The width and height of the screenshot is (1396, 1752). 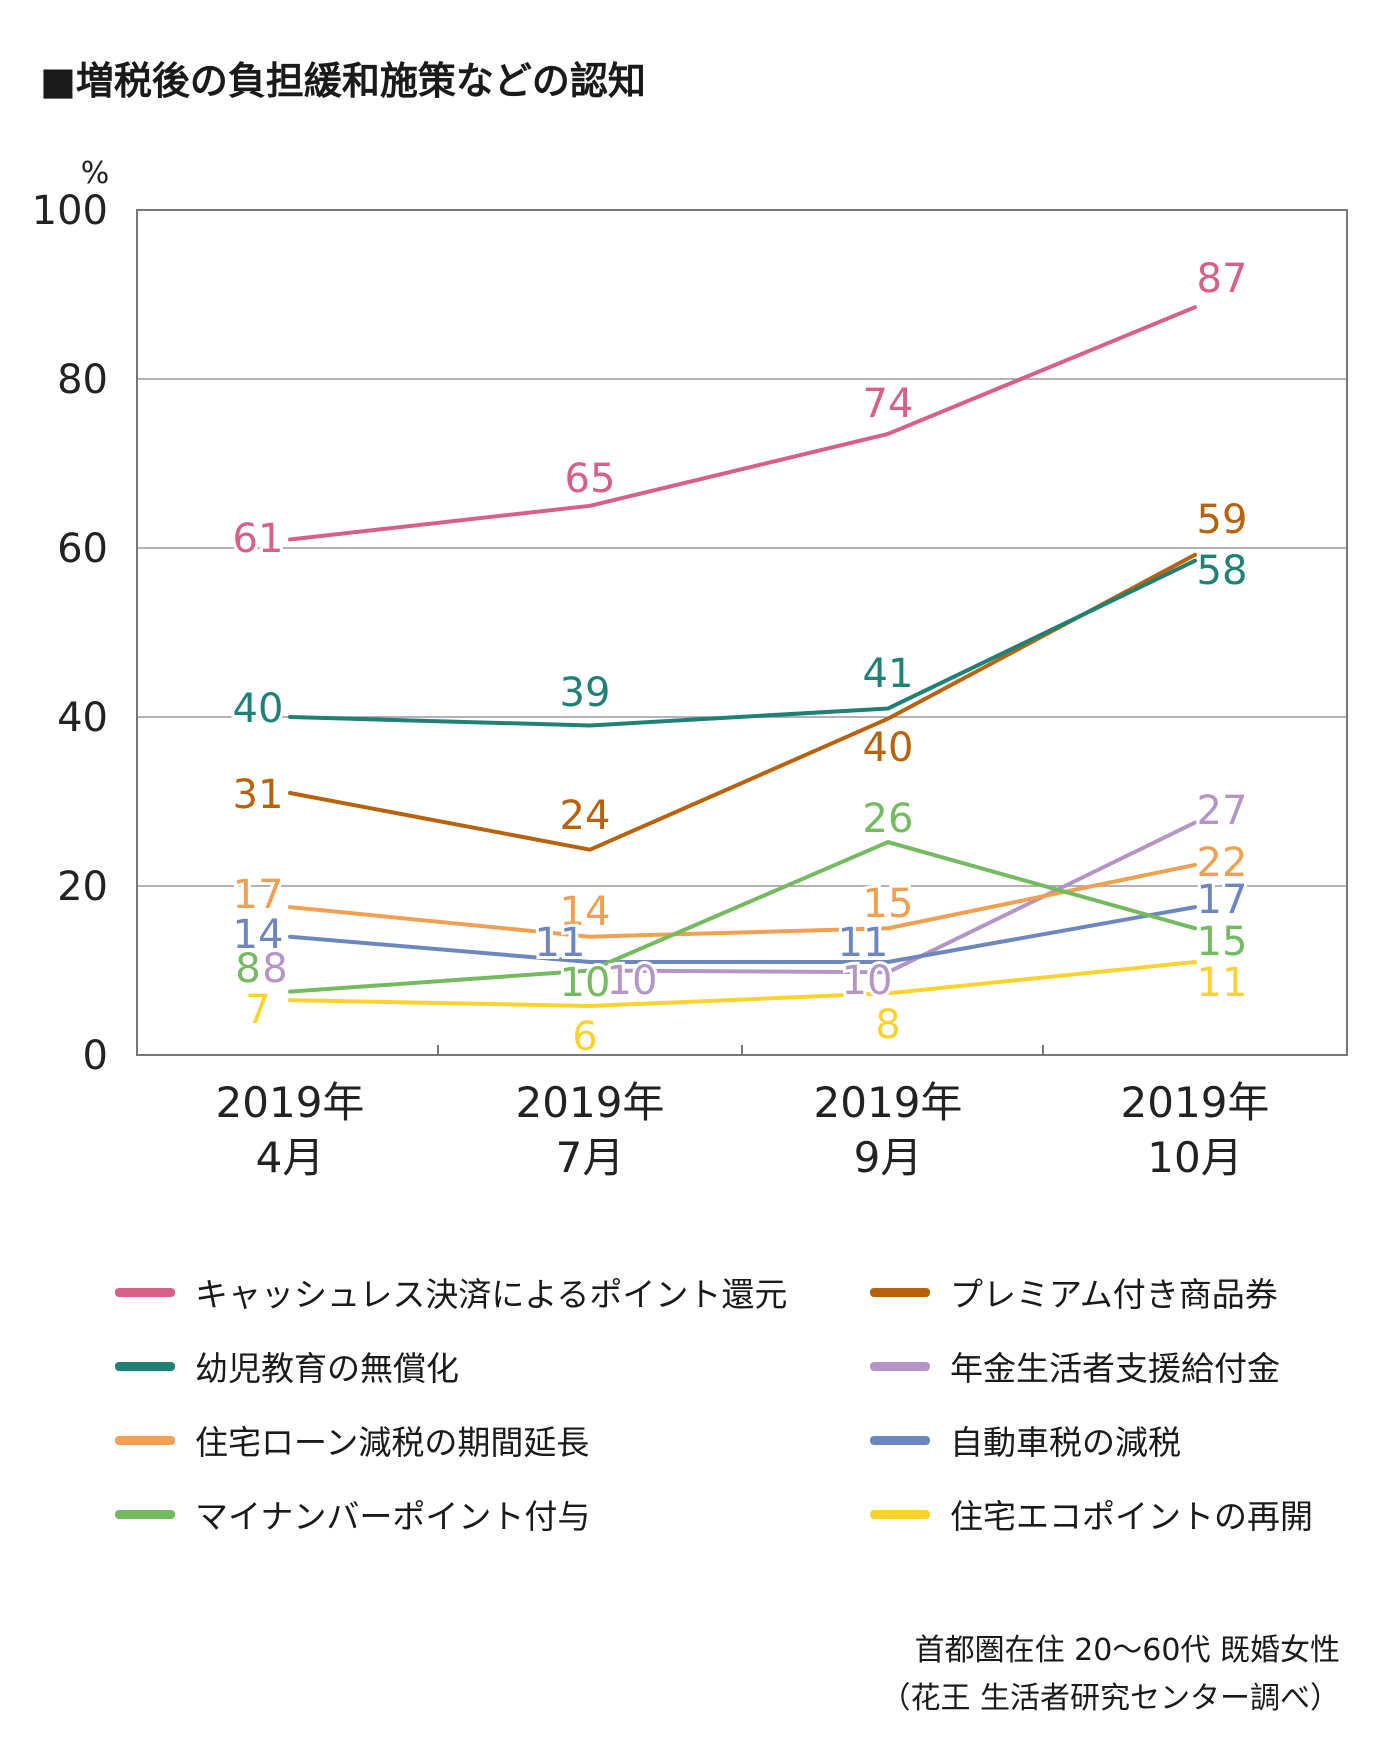 What do you see at coordinates (888, 819) in the screenshot?
I see `data-label: 26` at bounding box center [888, 819].